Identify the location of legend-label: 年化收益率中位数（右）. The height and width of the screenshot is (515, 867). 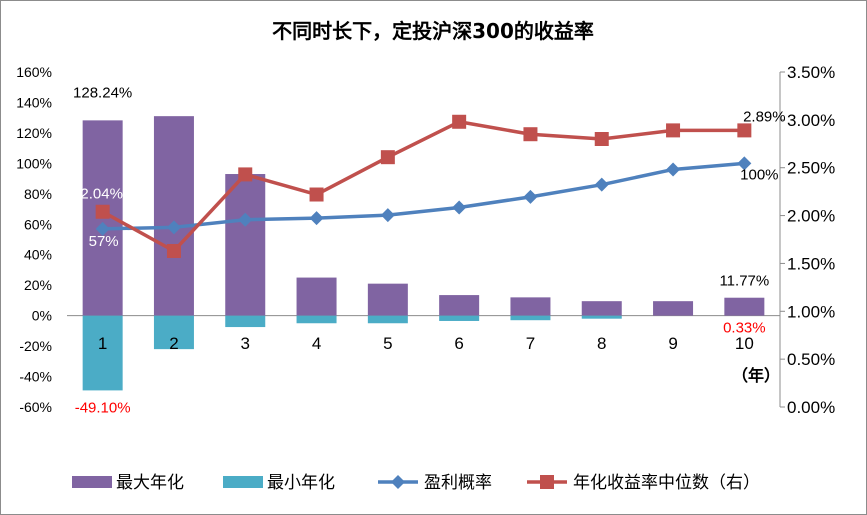
(666, 483).